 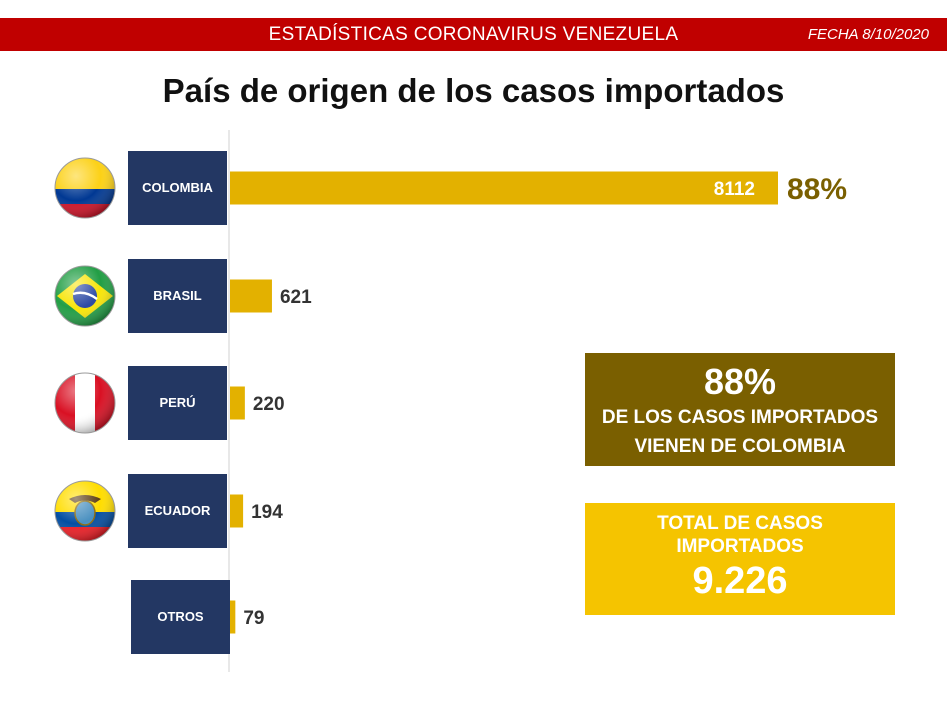 What do you see at coordinates (740, 581) in the screenshot?
I see `total-callout-value: 9.226` at bounding box center [740, 581].